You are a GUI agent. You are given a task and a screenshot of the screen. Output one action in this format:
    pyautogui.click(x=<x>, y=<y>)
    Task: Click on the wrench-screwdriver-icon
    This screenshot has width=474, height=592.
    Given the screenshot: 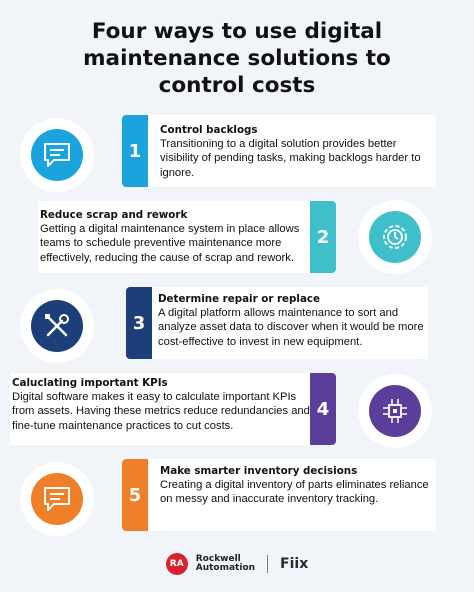 What is the action you would take?
    pyautogui.click(x=57, y=325)
    